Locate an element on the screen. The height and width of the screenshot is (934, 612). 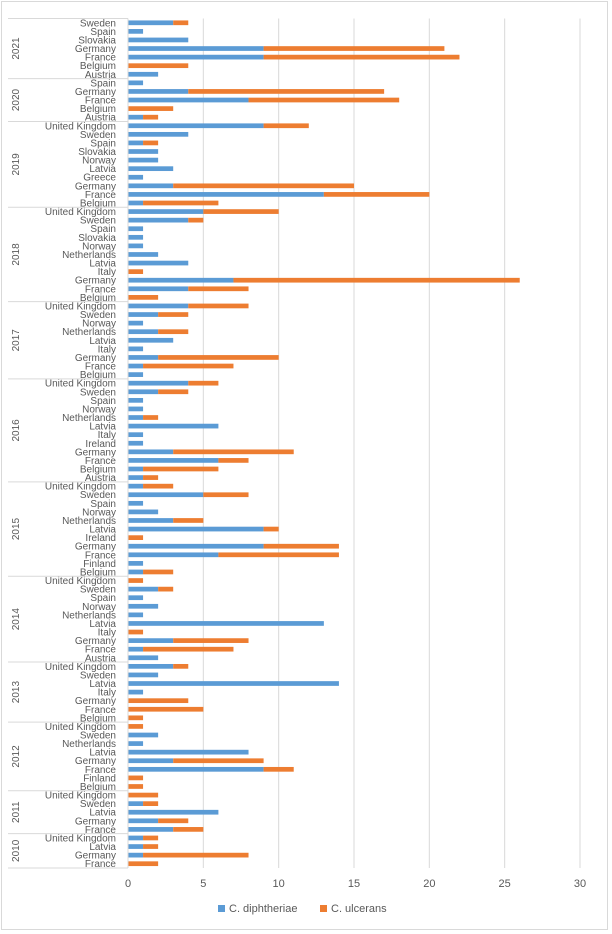
x-tick-label: 30 is located at coordinates (580, 884).